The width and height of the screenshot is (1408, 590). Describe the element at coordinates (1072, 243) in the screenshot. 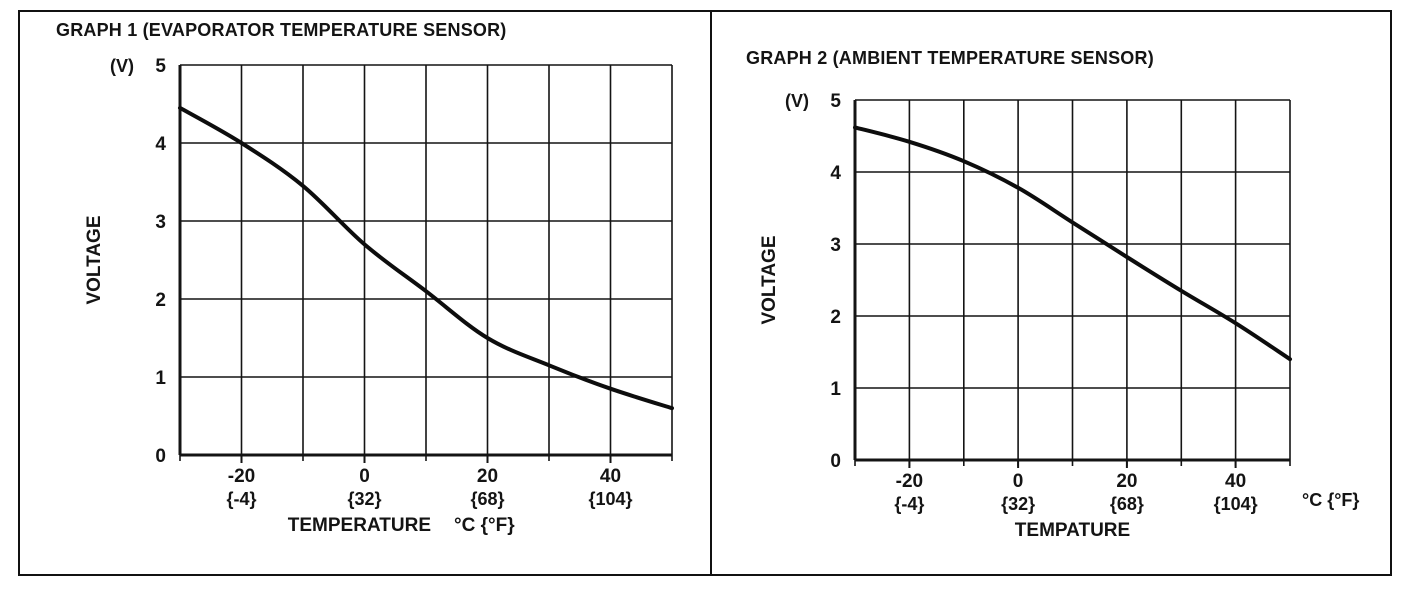

I see `sensor-voltage-curve` at that location.